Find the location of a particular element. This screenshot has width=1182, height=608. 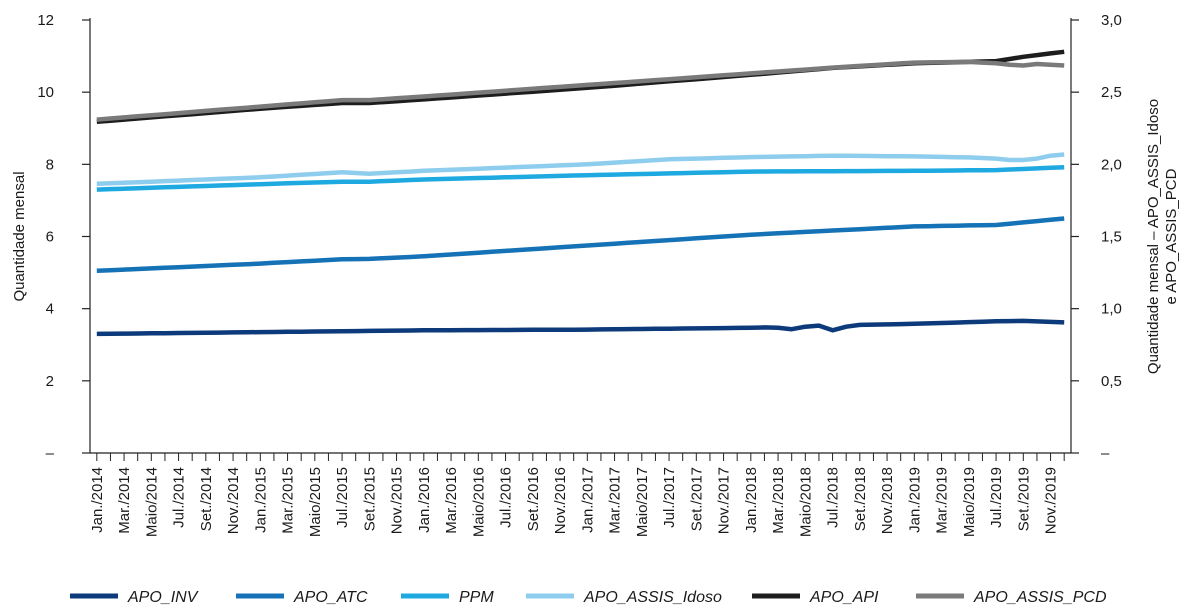

legend-label-apo-assis-idoso: APO_ASSIS_Idoso is located at coordinates (652, 597).